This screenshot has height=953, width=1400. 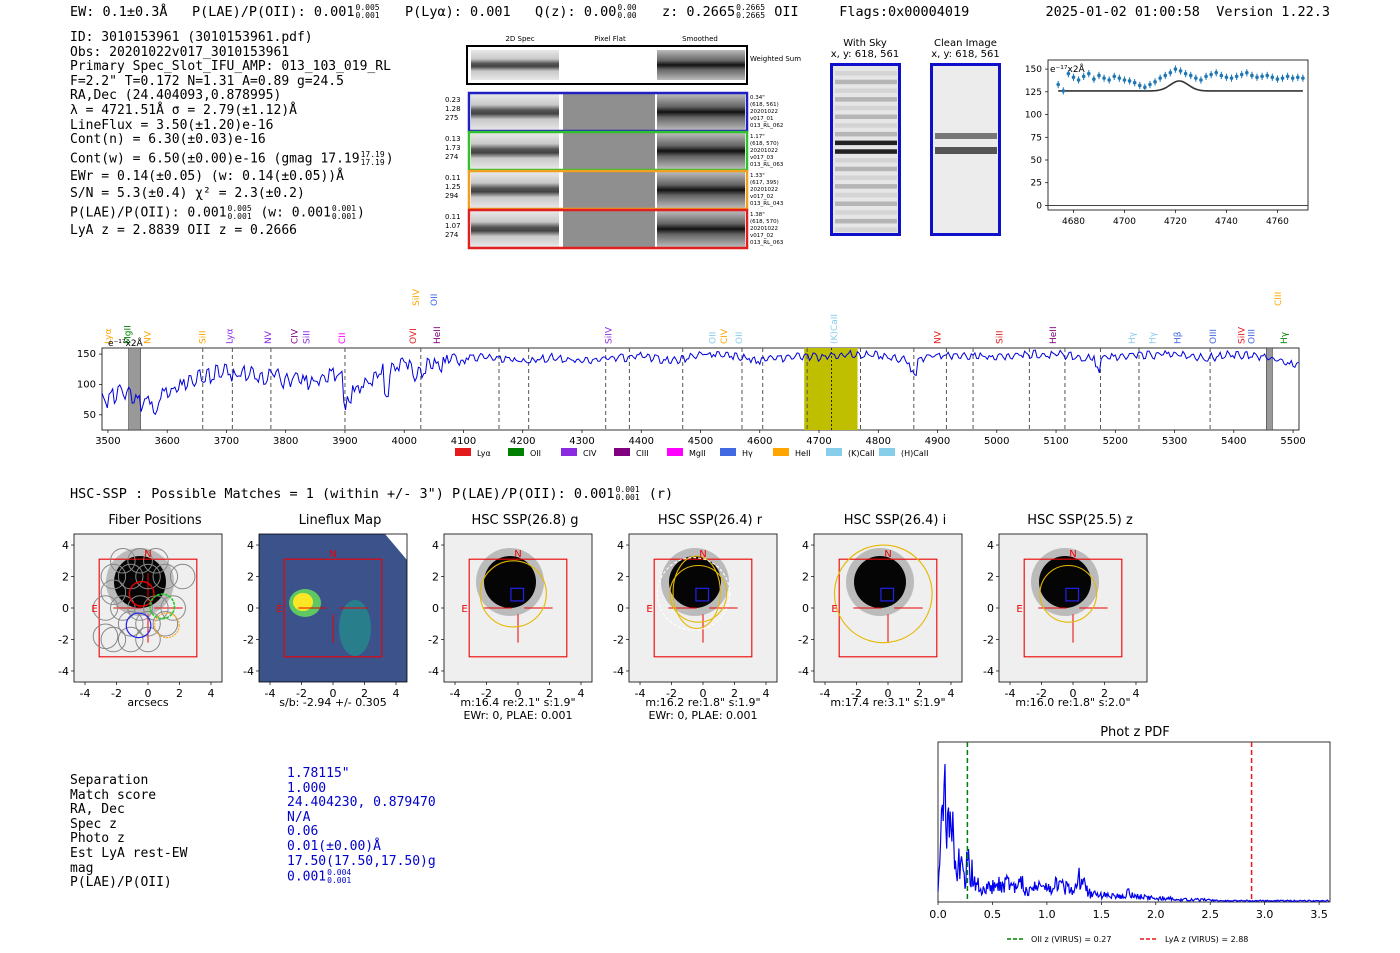 I want to click on hsc-panel-image: N E 4 2 0 -2 -4 -4 -2 0 2 4, so click(x=695, y=616).